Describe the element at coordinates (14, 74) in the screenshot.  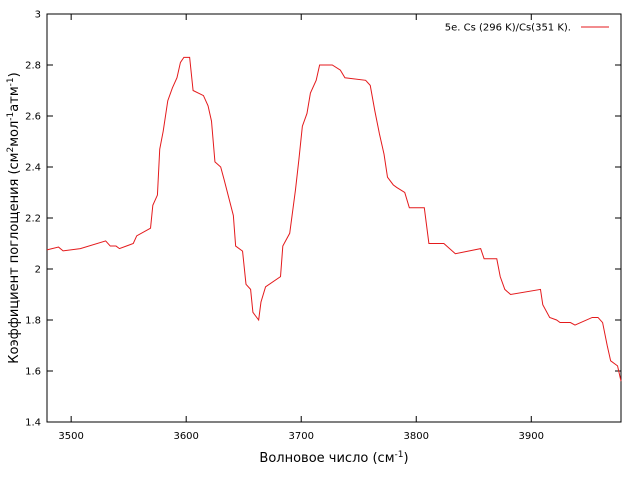
I see `ylabel-part: )` at that location.